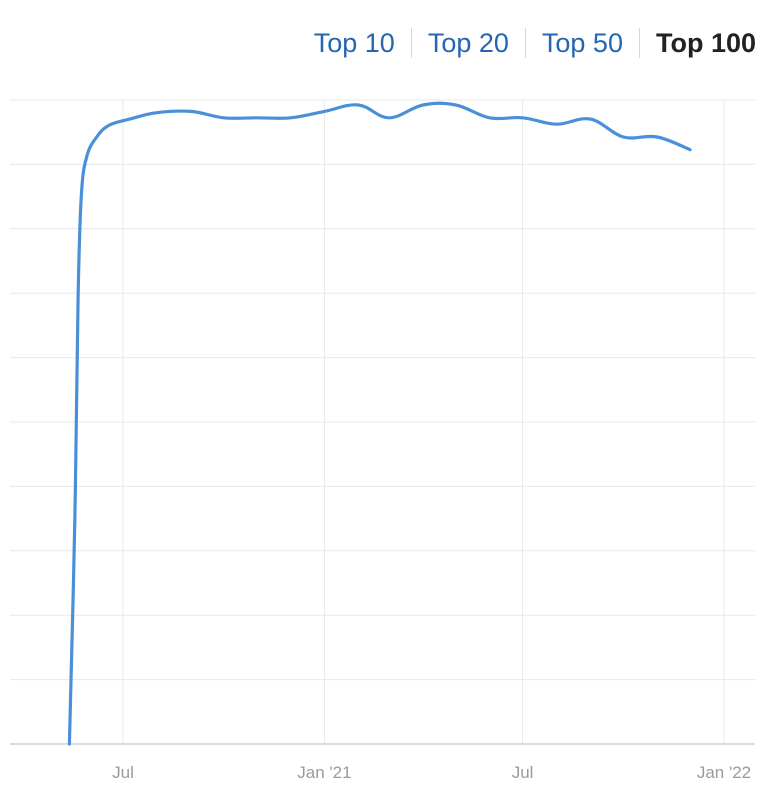 This screenshot has width=772, height=799. Describe the element at coordinates (354, 43) in the screenshot. I see `tab-top-10: Top 10` at that location.